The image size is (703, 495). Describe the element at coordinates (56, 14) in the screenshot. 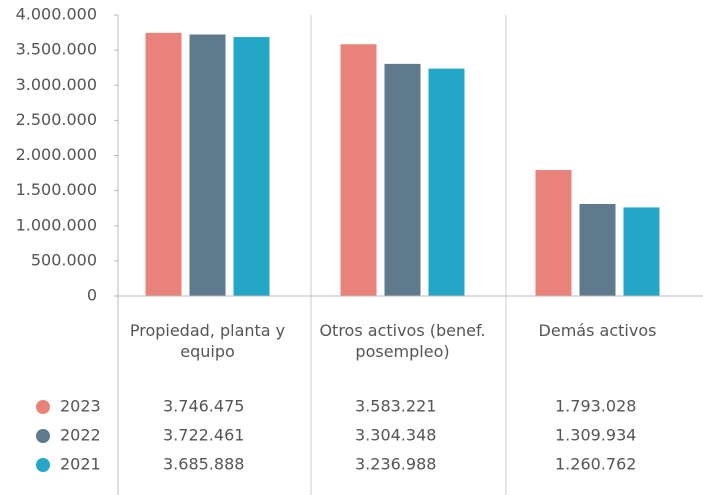

I see `y-tick-label: 4.000.000` at that location.